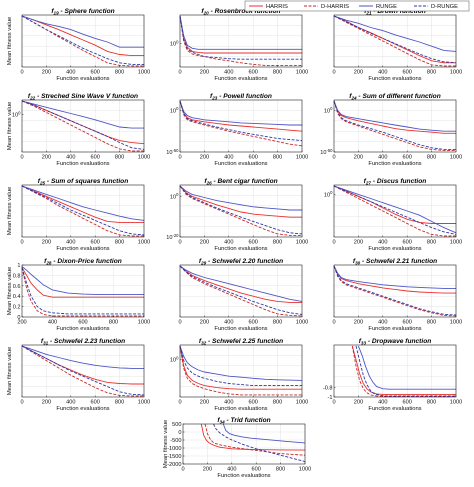 The width and height of the screenshot is (474, 487). Describe the element at coordinates (241, 97) in the screenshot. I see `chart-title: f23 - Powell function` at that location.